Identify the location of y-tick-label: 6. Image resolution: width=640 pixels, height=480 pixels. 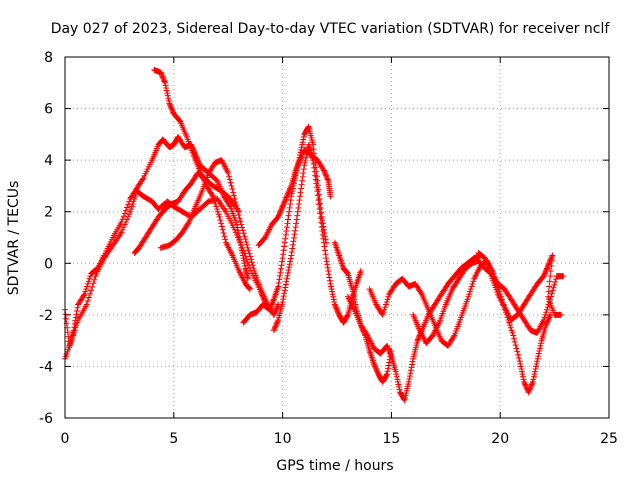
(48, 110).